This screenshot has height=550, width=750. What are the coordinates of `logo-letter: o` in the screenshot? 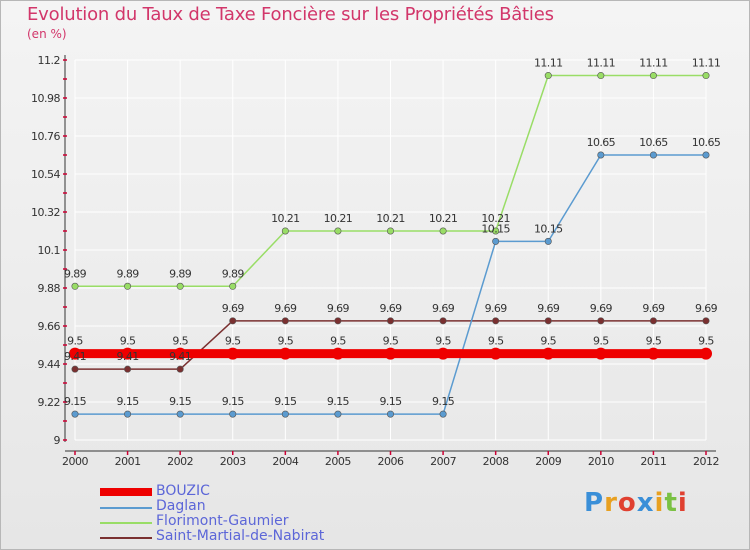 It's located at (627, 503).